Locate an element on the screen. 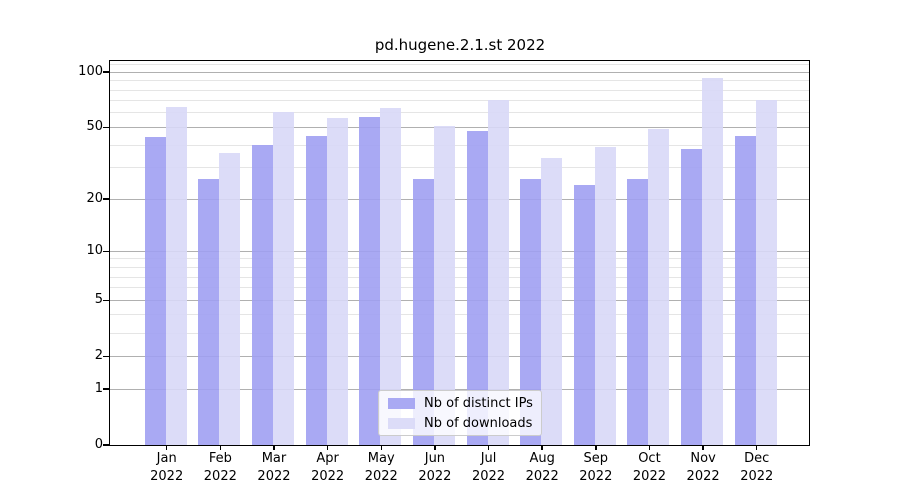  month-label: Aug is located at coordinates (542, 458).